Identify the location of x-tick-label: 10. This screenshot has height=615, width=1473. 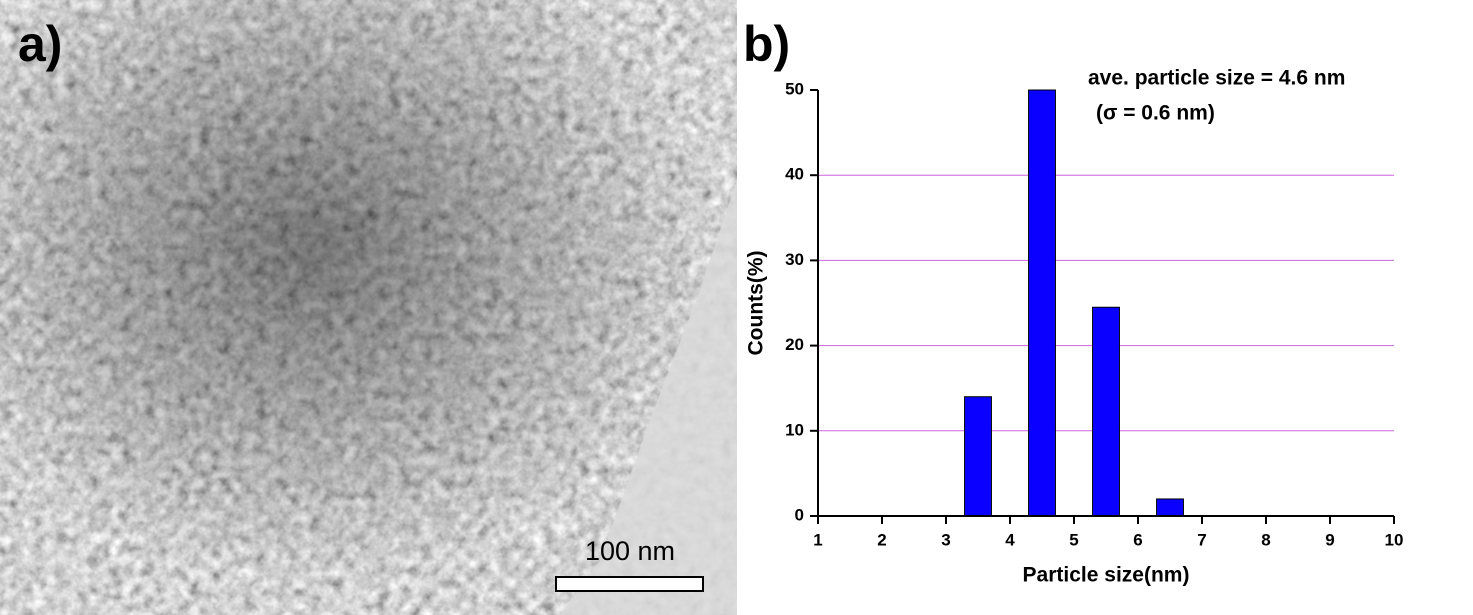
(1394, 539).